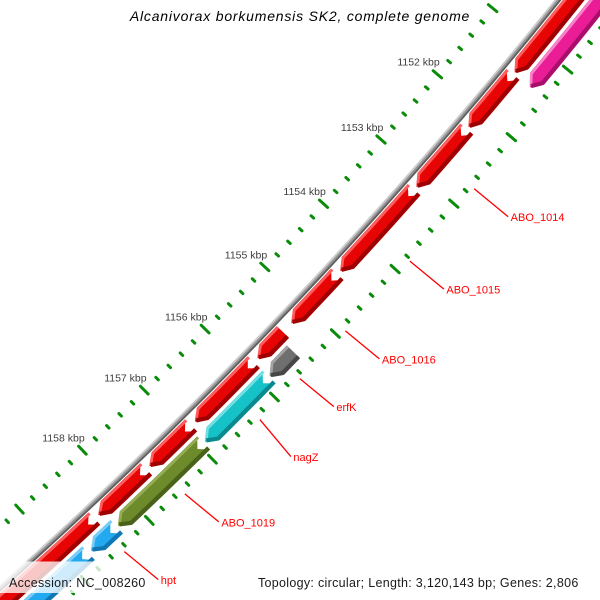 This screenshot has width=600, height=600. Describe the element at coordinates (285, 361) in the screenshot. I see `gene-arrow-erfK` at that location.